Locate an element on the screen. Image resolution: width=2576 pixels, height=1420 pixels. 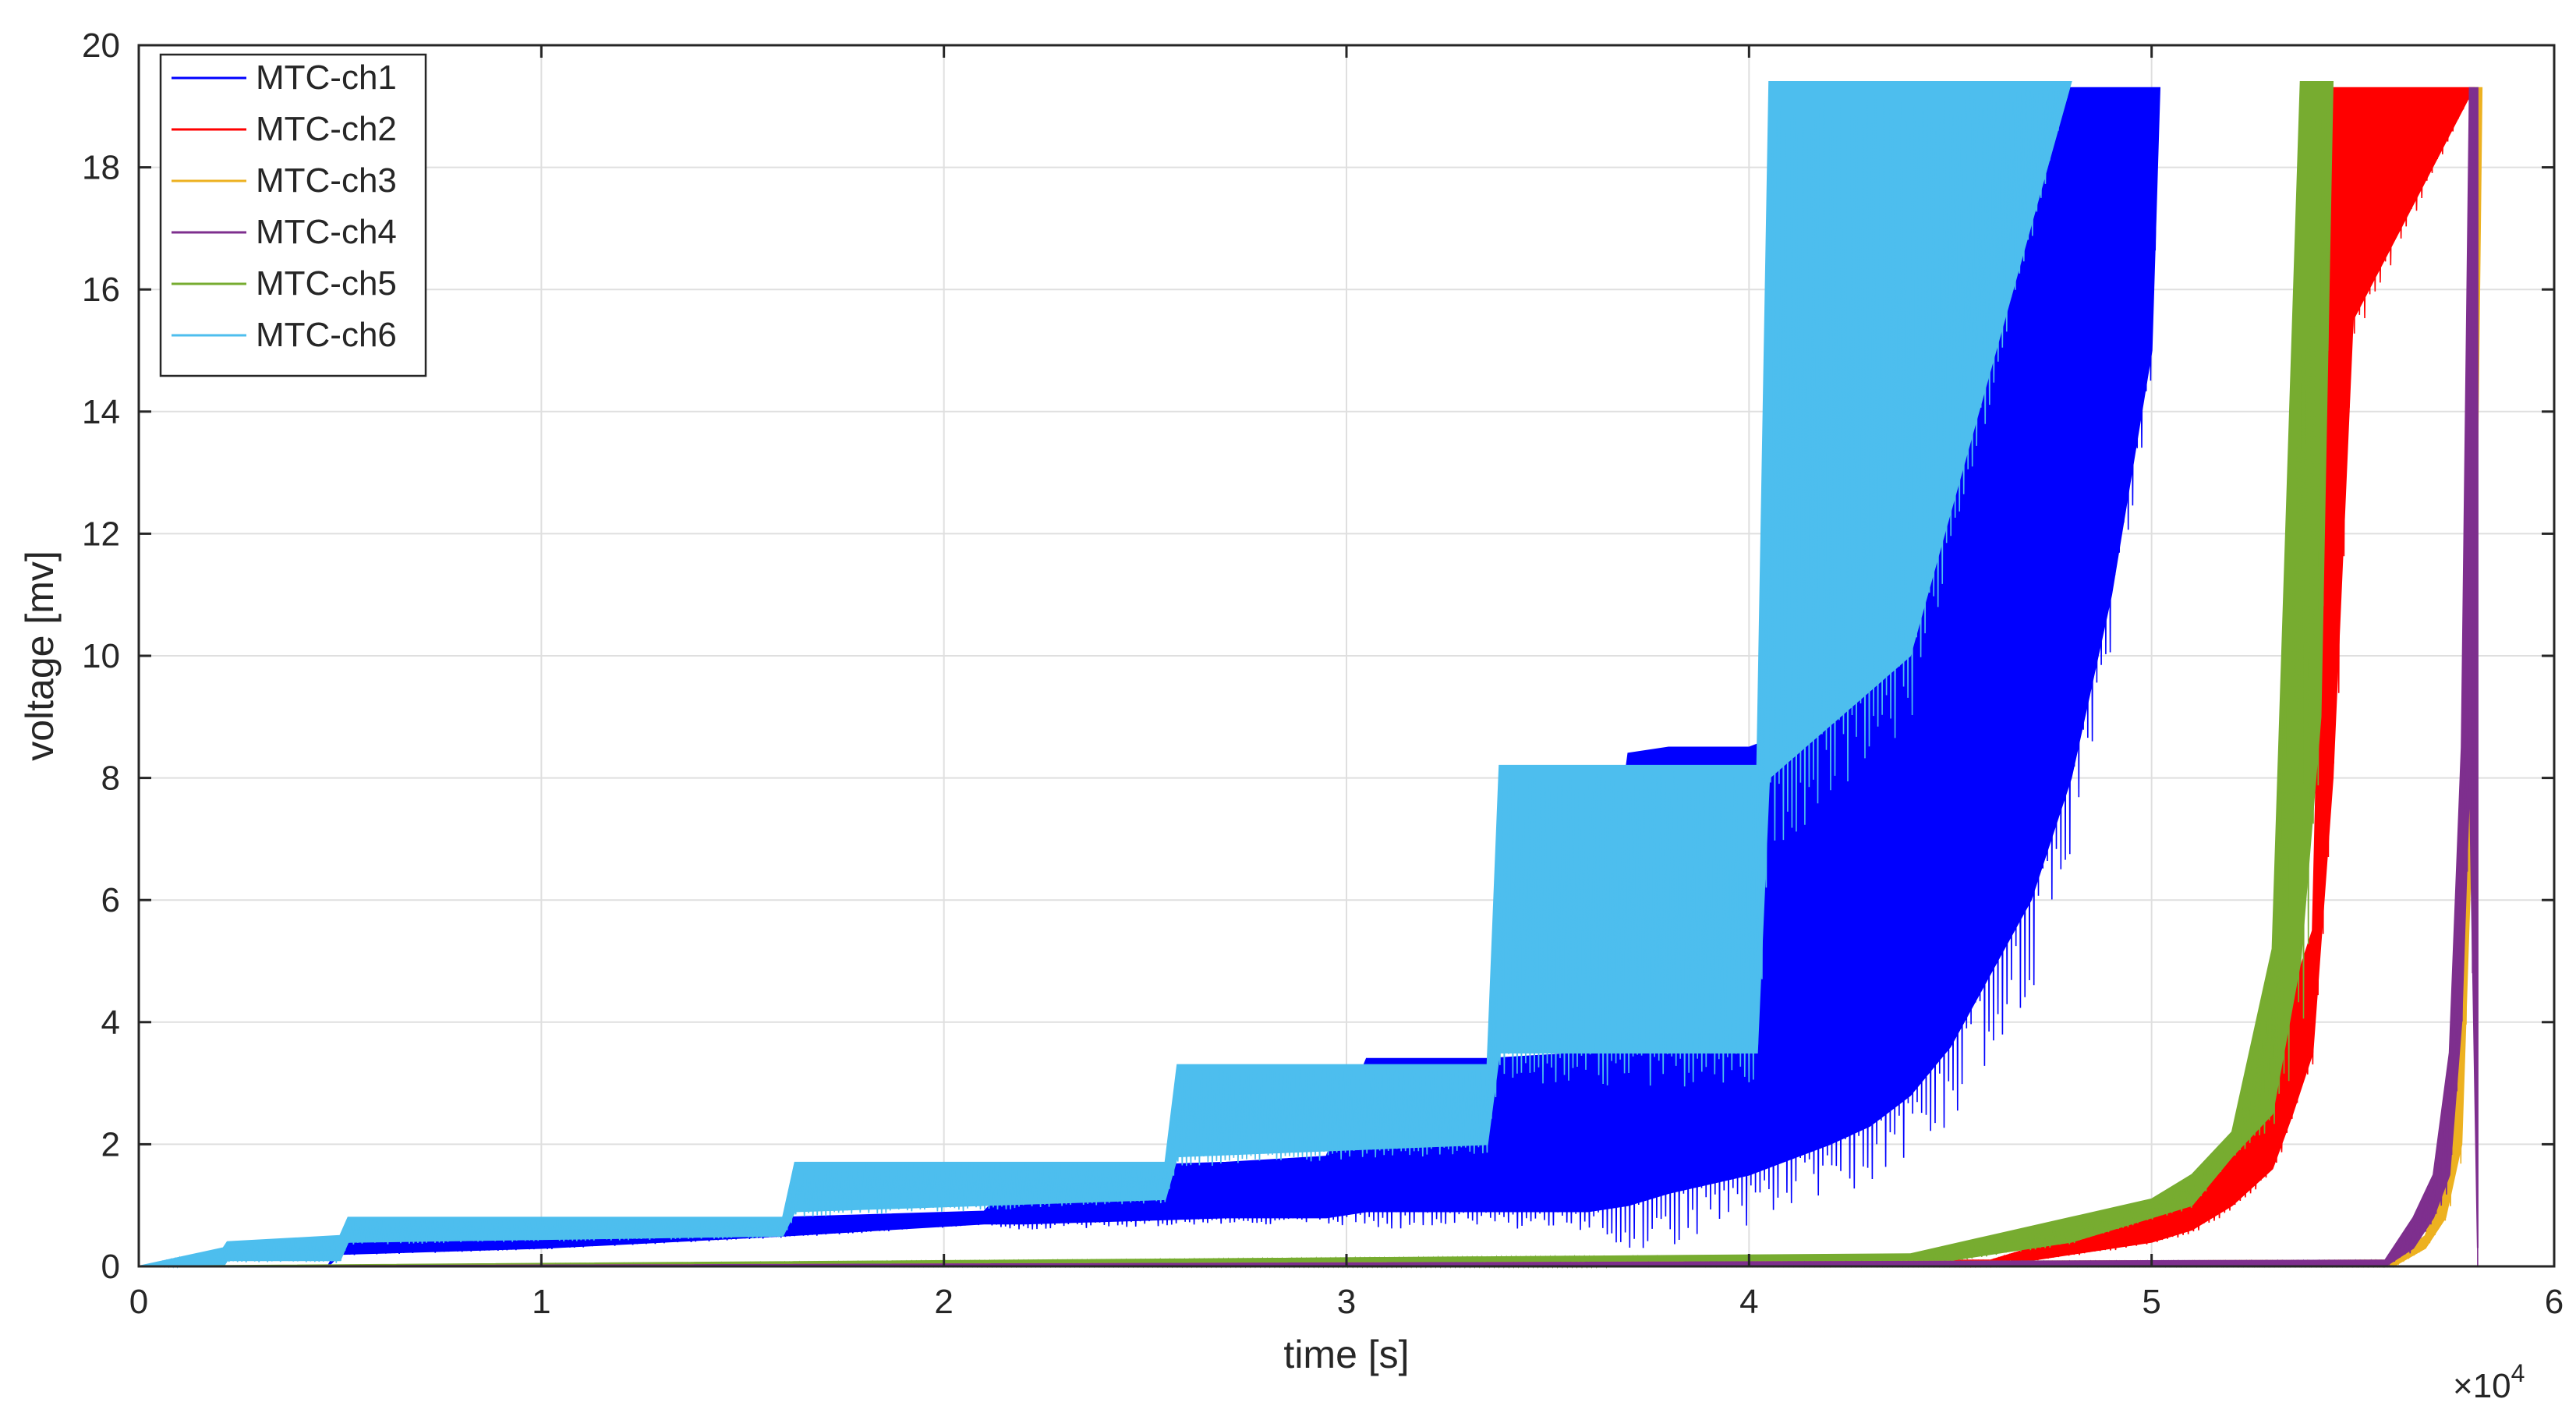
x-exponent-power: 4 is located at coordinates (2518, 1373).